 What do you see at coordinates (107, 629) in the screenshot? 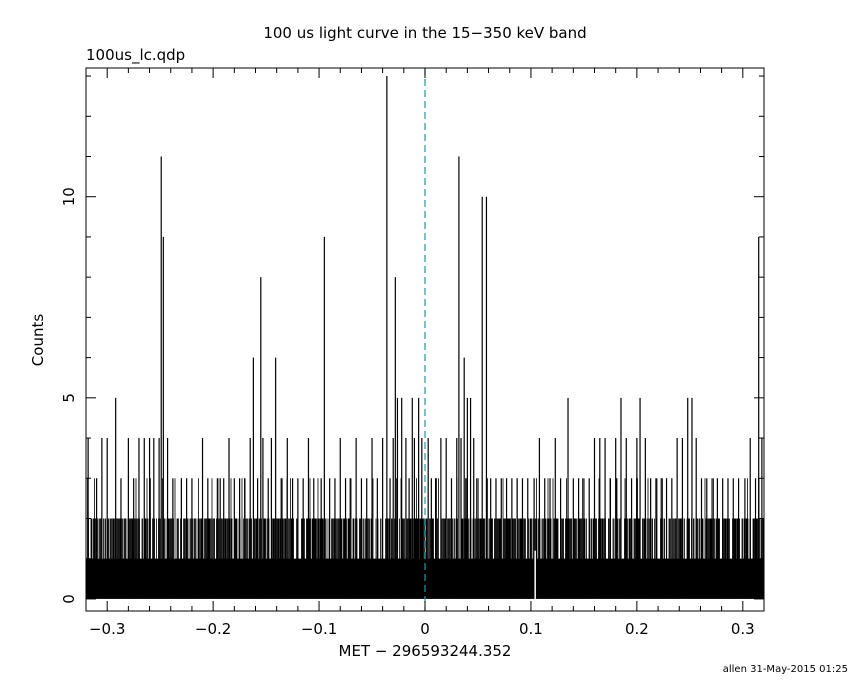
I see `x-tick-label: −0.3` at bounding box center [107, 629].